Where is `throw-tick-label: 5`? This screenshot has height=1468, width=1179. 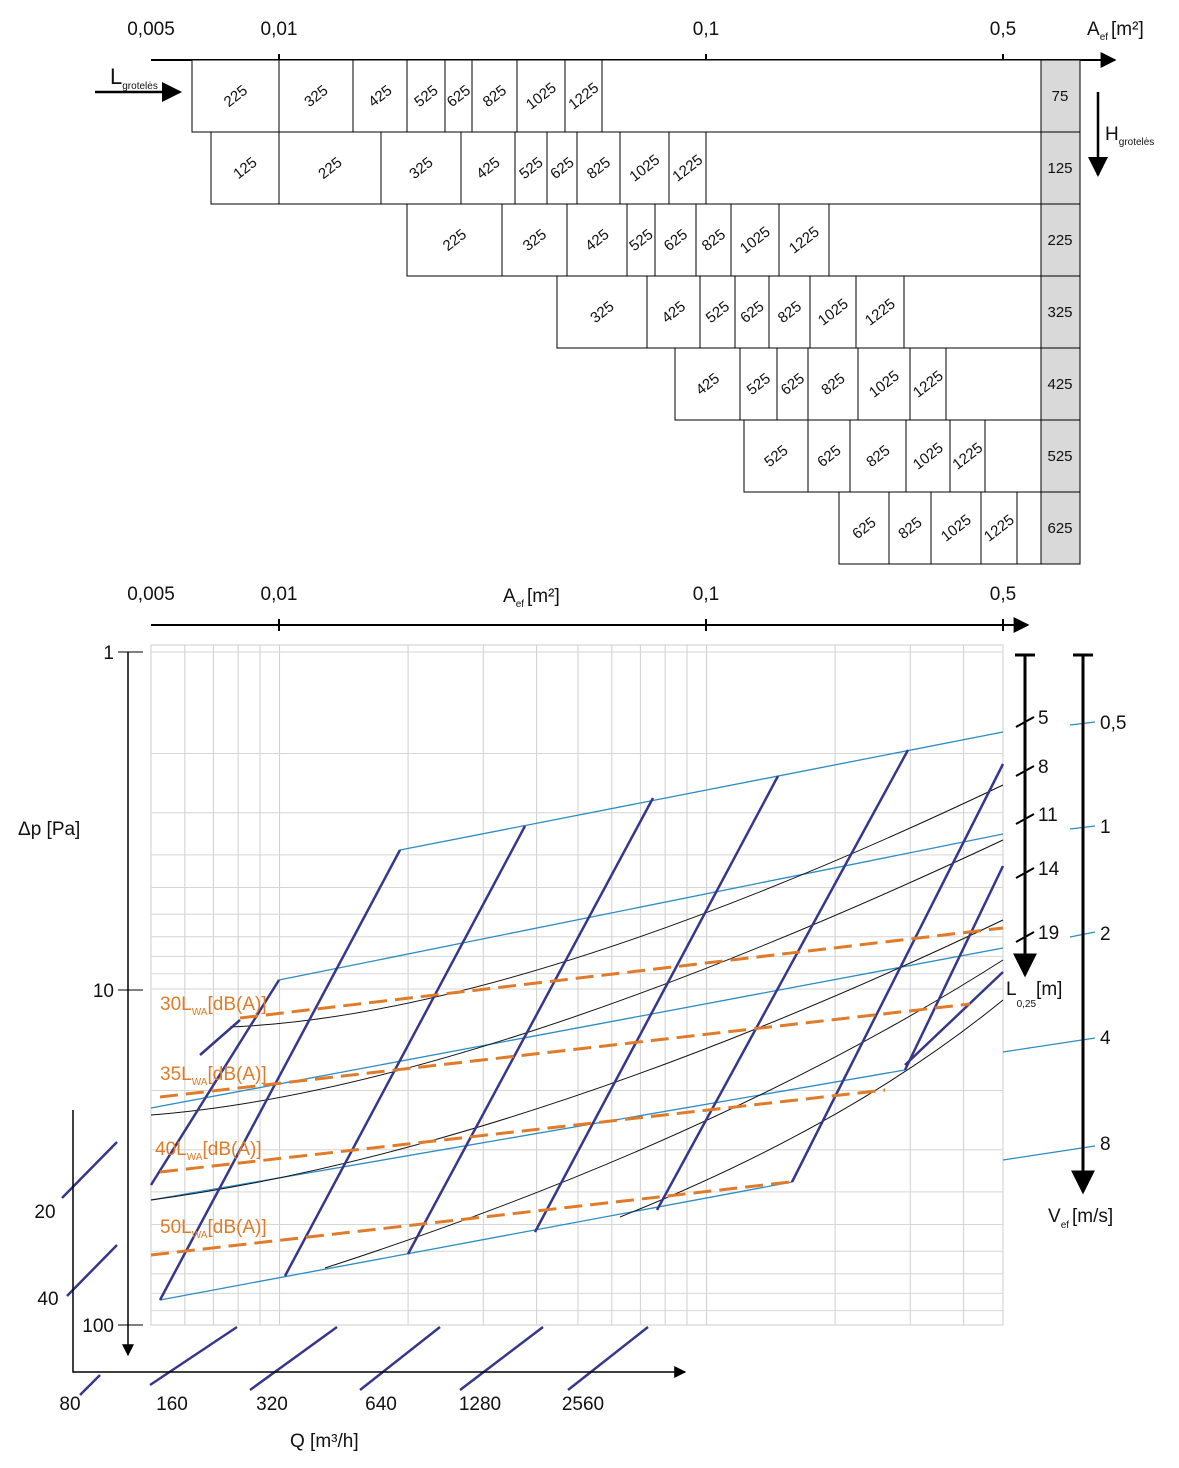 throw-tick-label: 5 is located at coordinates (1043, 718).